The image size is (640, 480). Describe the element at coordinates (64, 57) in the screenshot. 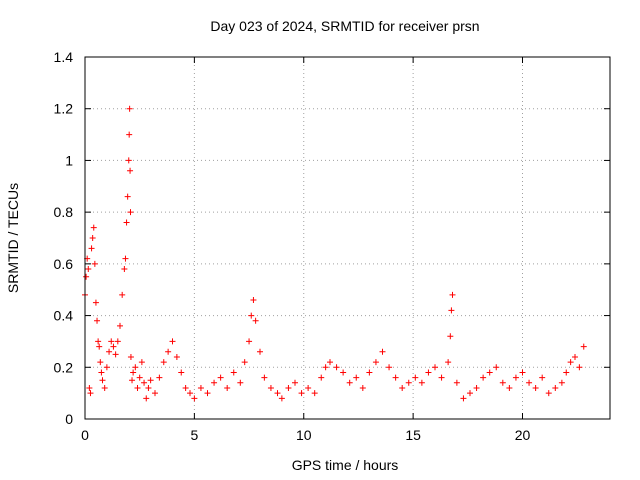

I see `y-tick-label: 1.4` at that location.